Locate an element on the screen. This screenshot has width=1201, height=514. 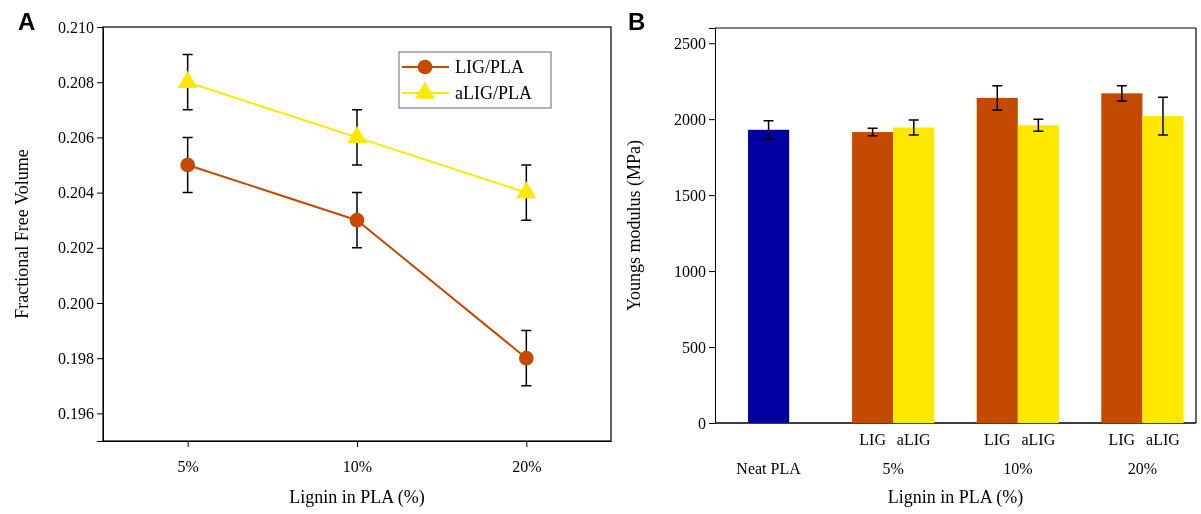
y-tick-label: 2500 is located at coordinates (690, 43).